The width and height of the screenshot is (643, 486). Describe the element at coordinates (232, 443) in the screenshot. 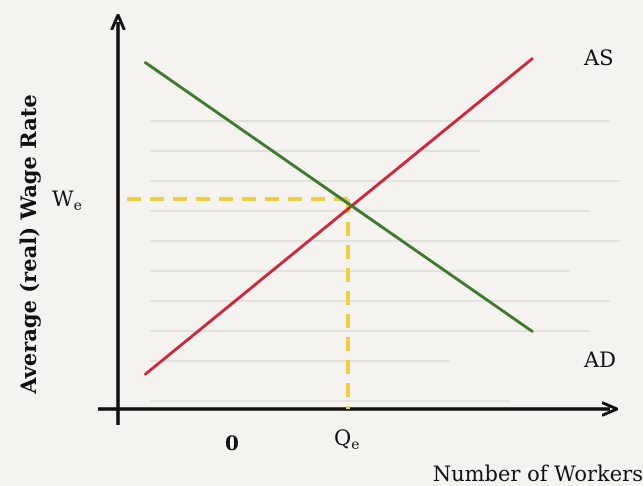

I see `origin-label: 0` at that location.